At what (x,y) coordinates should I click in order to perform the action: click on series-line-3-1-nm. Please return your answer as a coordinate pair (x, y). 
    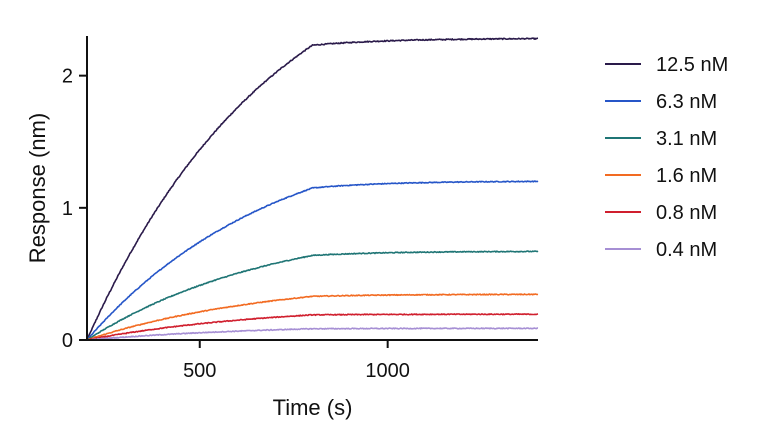
    Looking at the image, I should click on (312, 295).